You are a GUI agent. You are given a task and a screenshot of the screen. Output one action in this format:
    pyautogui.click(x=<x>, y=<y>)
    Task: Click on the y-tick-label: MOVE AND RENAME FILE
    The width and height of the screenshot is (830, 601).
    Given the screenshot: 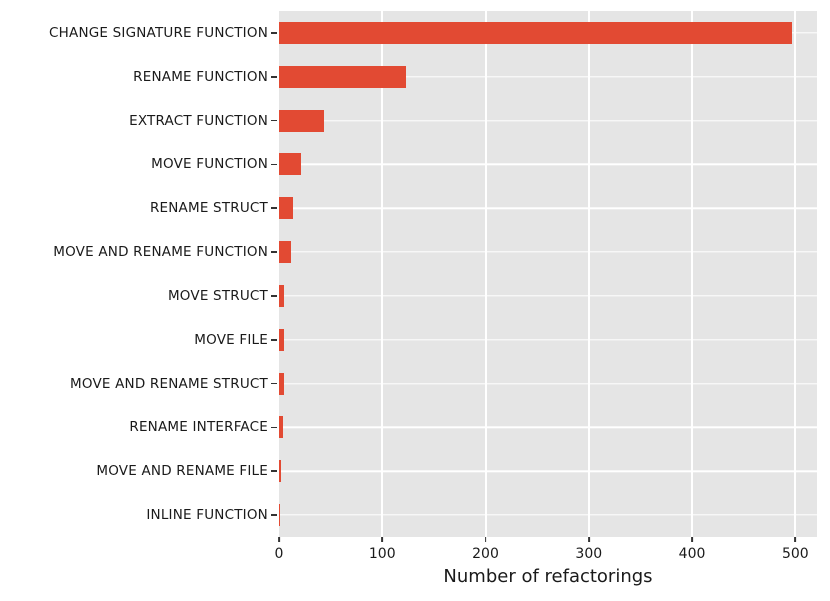 What is the action you would take?
    pyautogui.click(x=182, y=471)
    